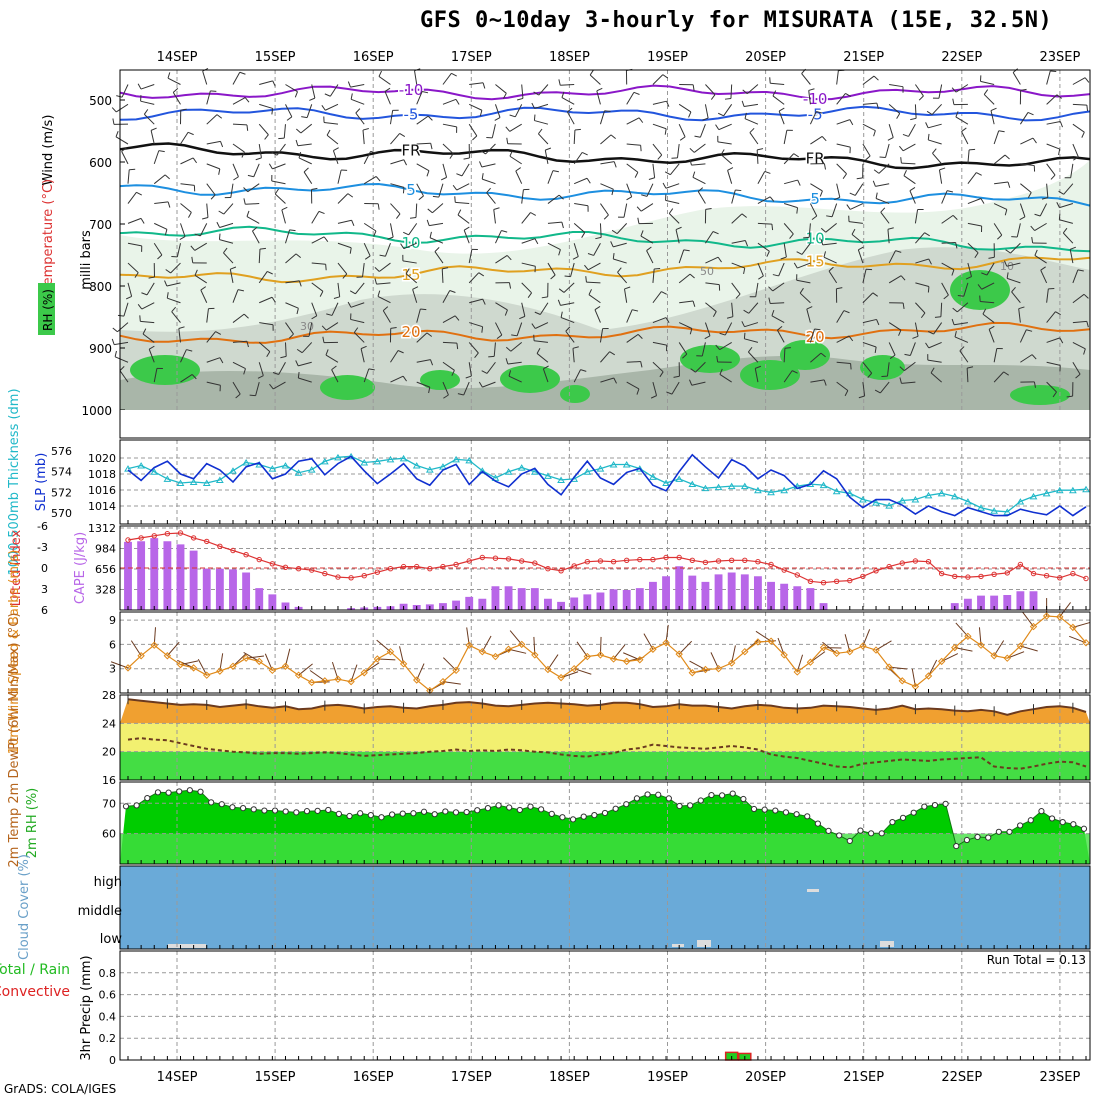 The width and height of the screenshot is (1100, 1100). What do you see at coordinates (86, 260) in the screenshot?
I see `pressure-axis-label: milli bars` at bounding box center [86, 260].